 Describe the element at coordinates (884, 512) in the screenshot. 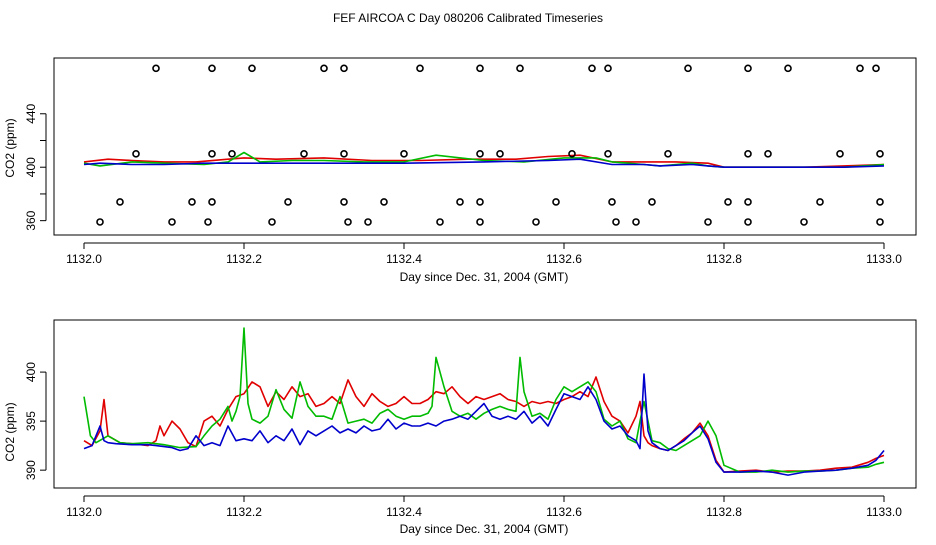

I see `bottom-x-tick-label: 1133.0` at that location.